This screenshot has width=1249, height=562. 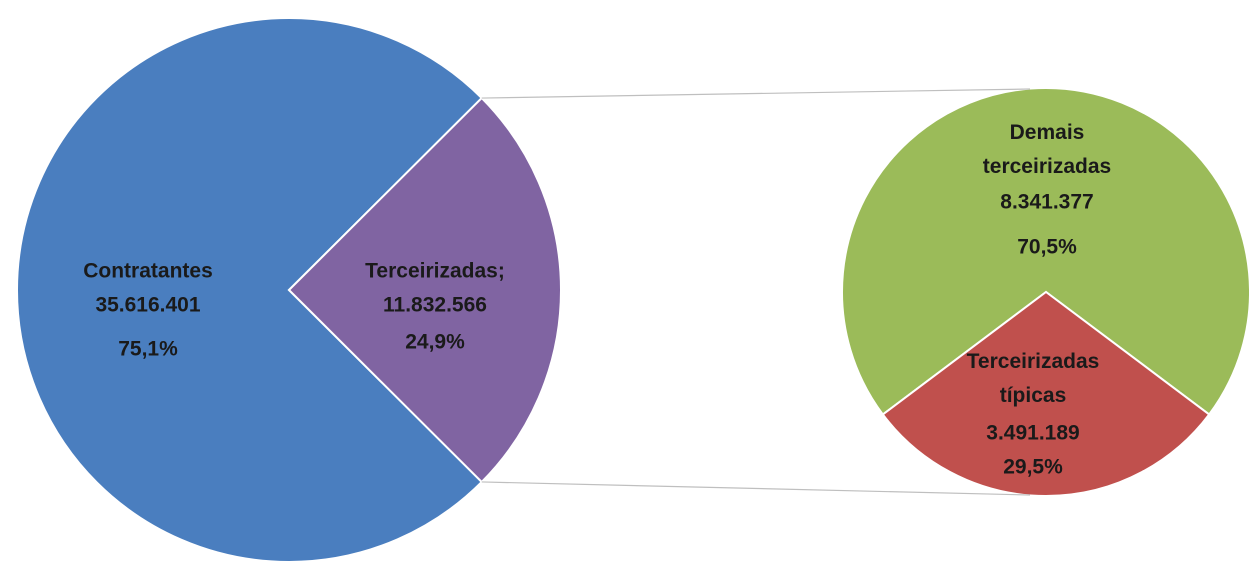 What do you see at coordinates (1033, 395) in the screenshot?
I see `slice-category-line: típicas` at bounding box center [1033, 395].